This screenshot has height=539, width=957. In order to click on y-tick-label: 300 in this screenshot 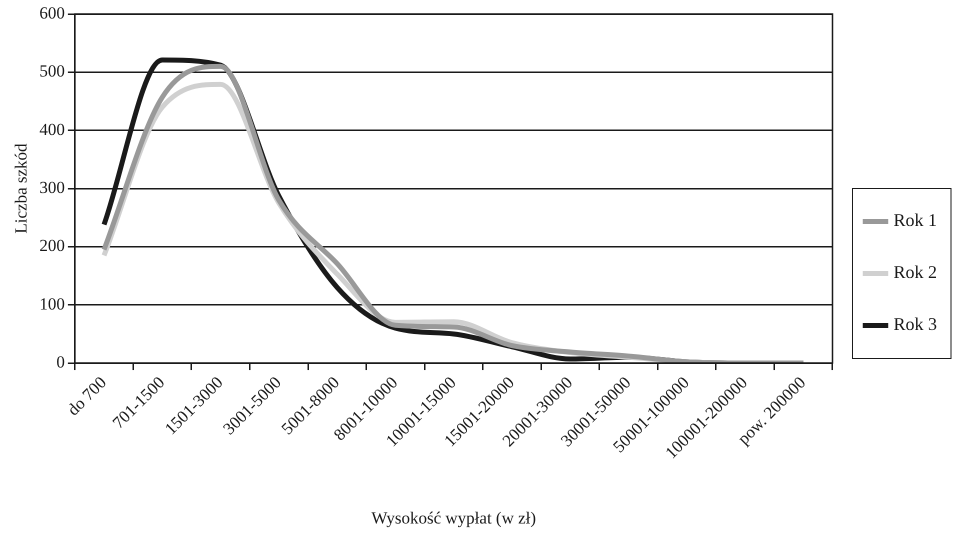, I will do `click(52, 187)`.